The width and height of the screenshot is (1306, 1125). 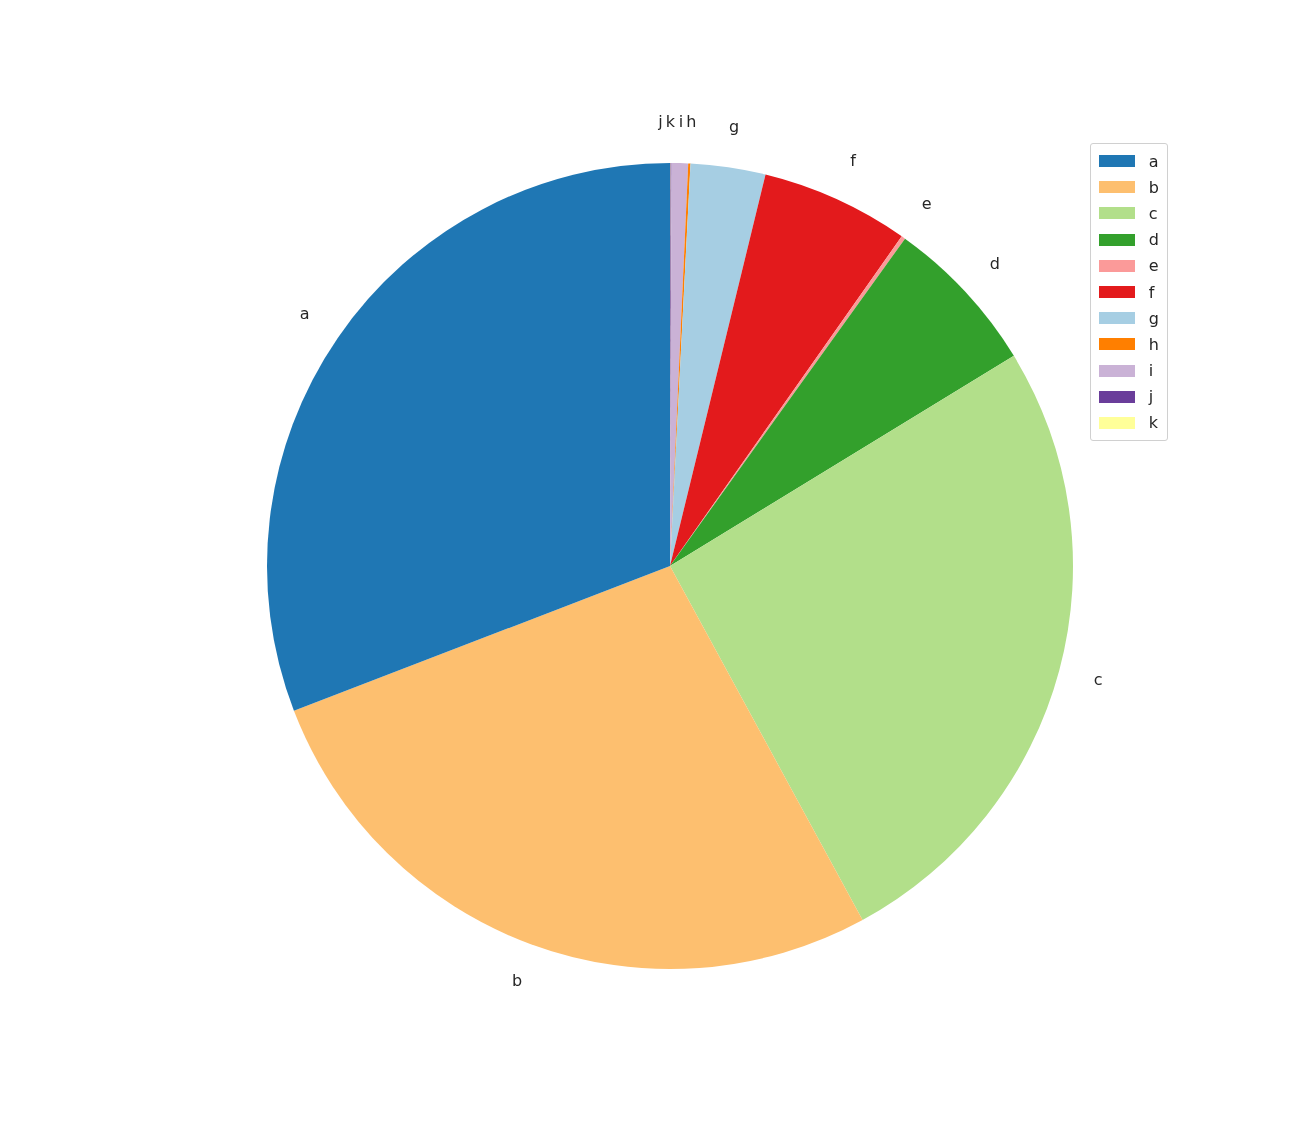 What do you see at coordinates (1153, 423) in the screenshot?
I see `legend-label: k` at bounding box center [1153, 423].